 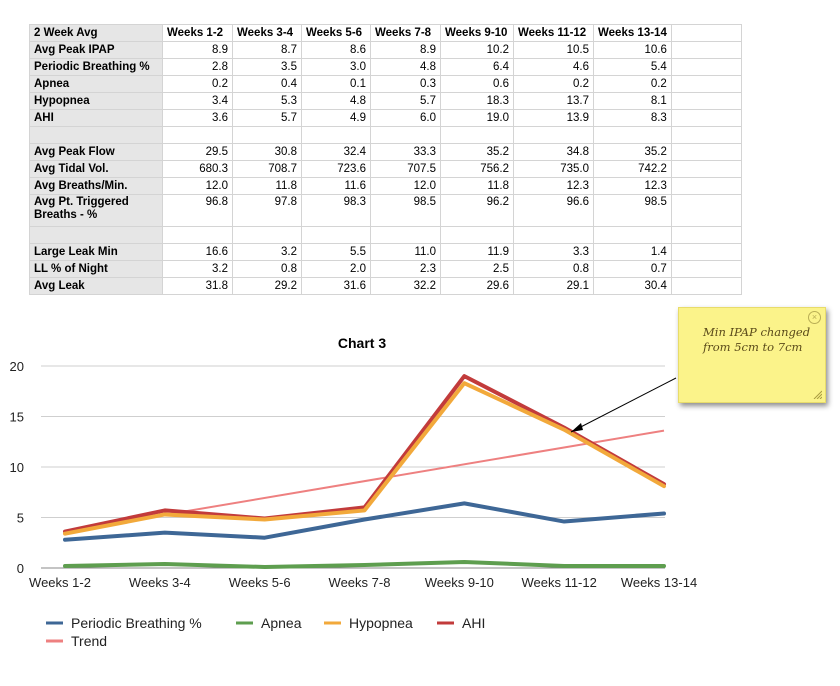 What do you see at coordinates (632, 33) in the screenshot?
I see `column-header: Weeks 13-14` at bounding box center [632, 33].